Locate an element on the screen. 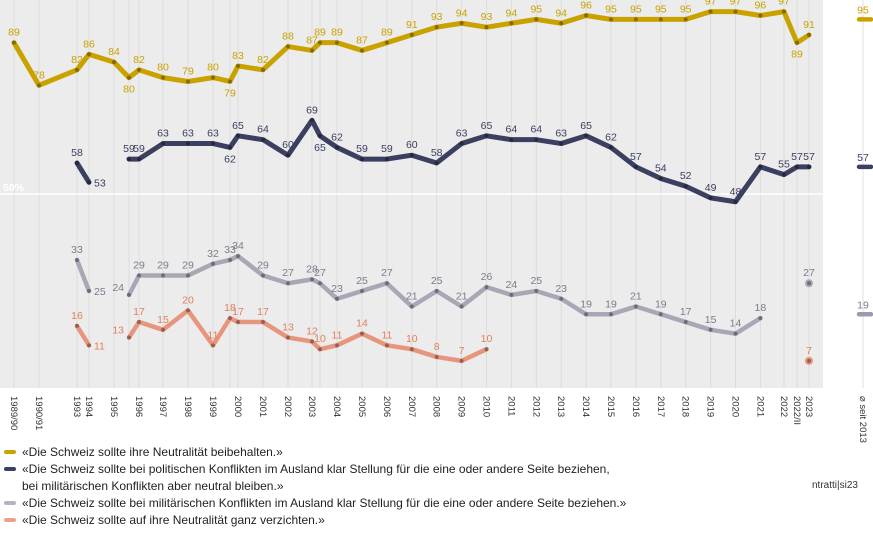 The image size is (873, 534). data-label: 19 is located at coordinates (661, 304).